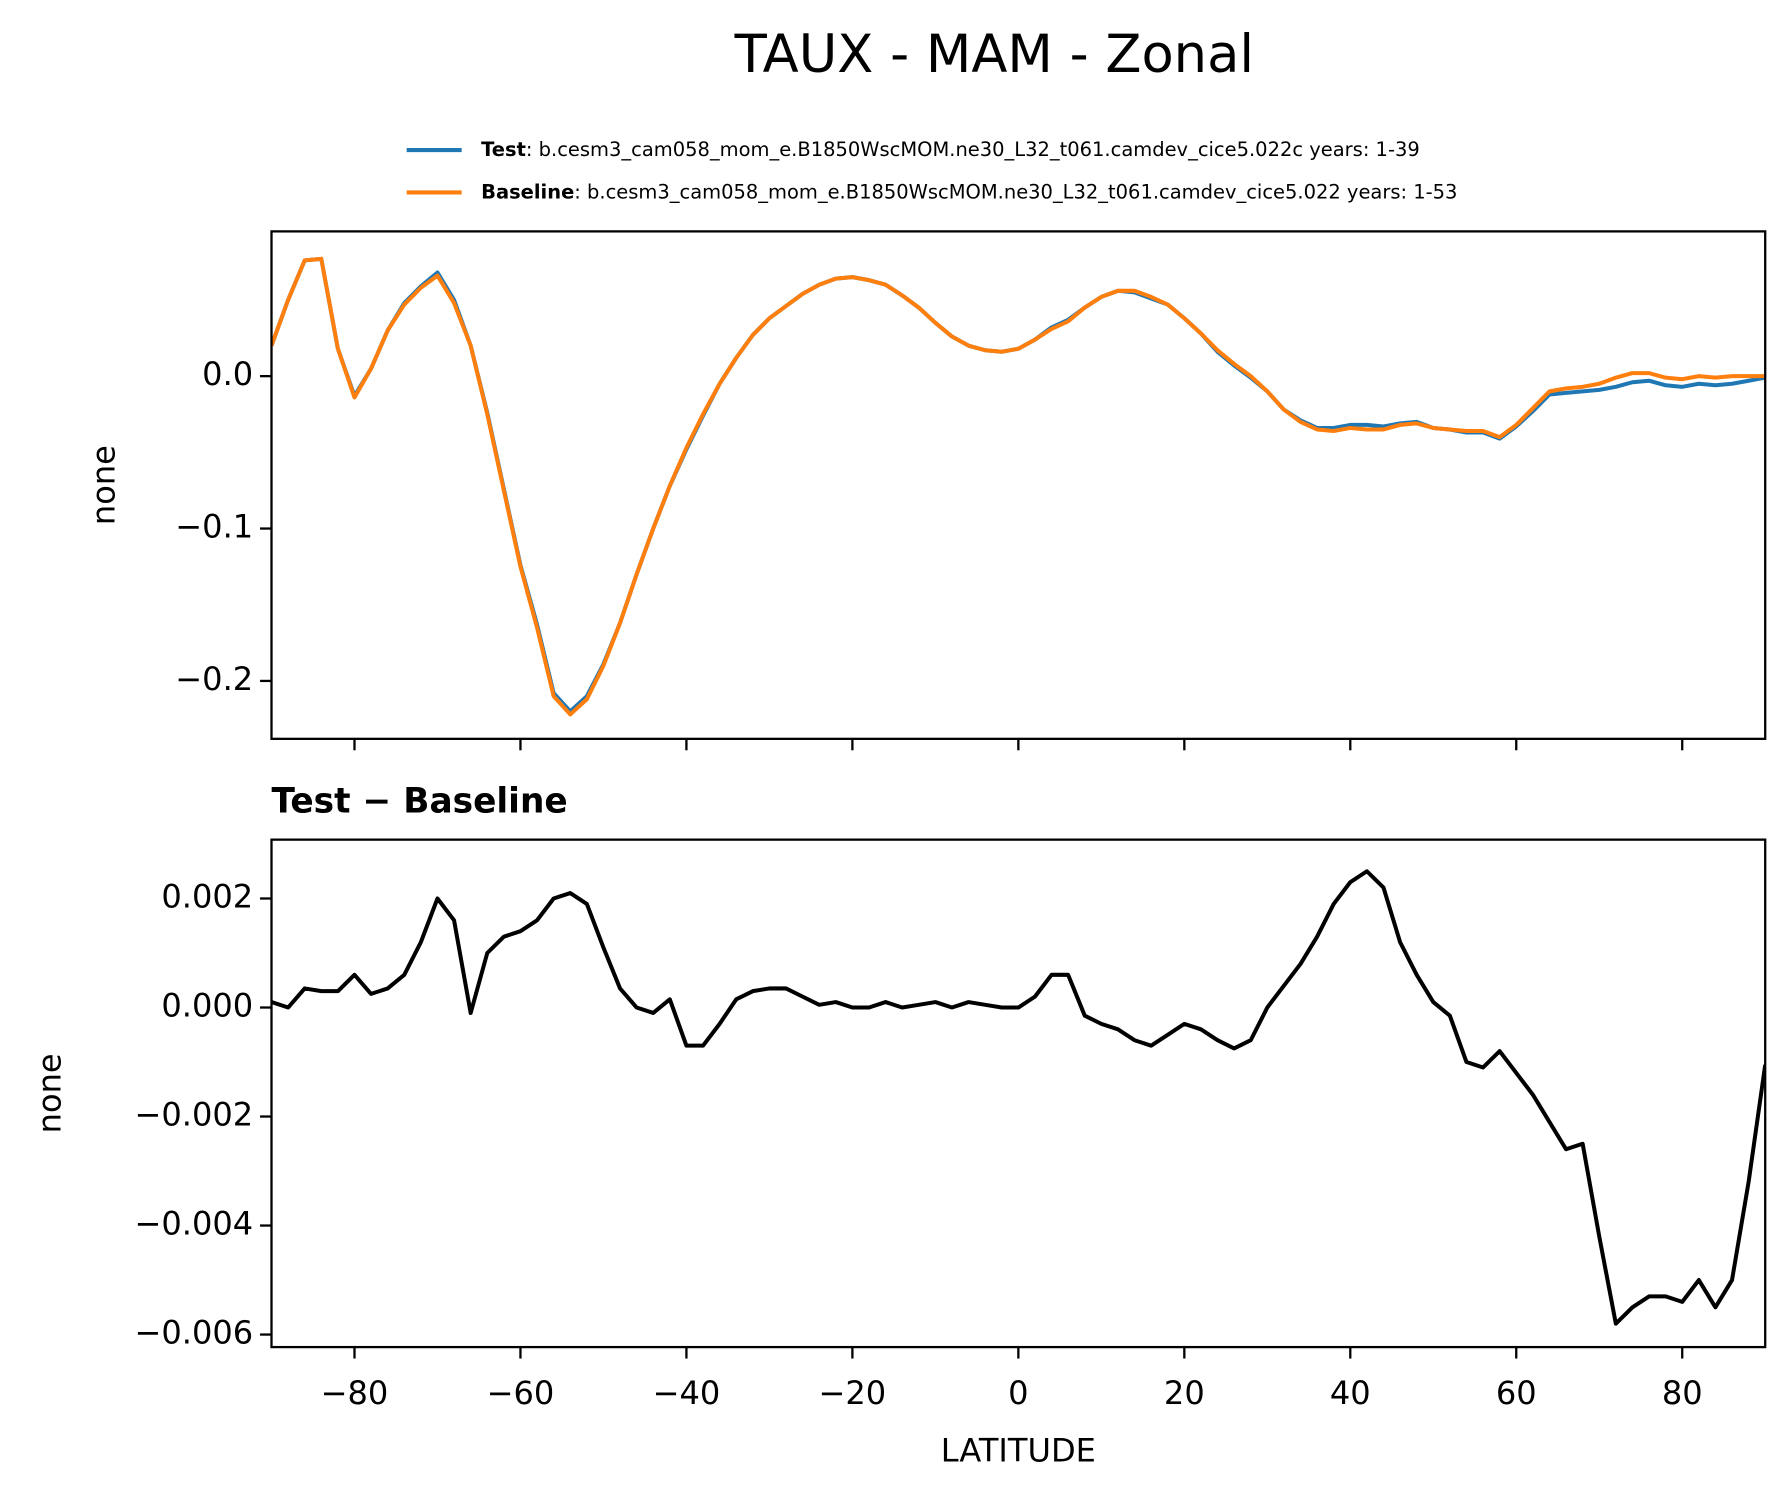 The height and width of the screenshot is (1496, 1787). What do you see at coordinates (194, 1333) in the screenshot?
I see `y-tick-label: −0.006` at bounding box center [194, 1333].